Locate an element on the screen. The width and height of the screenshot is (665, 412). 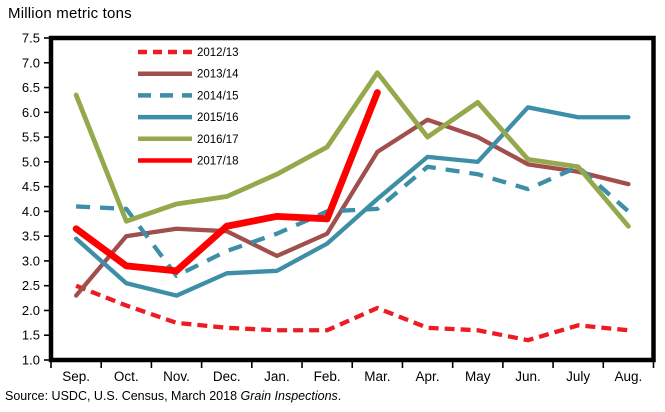
y-tick-label: 5.0 is located at coordinates (31, 161).